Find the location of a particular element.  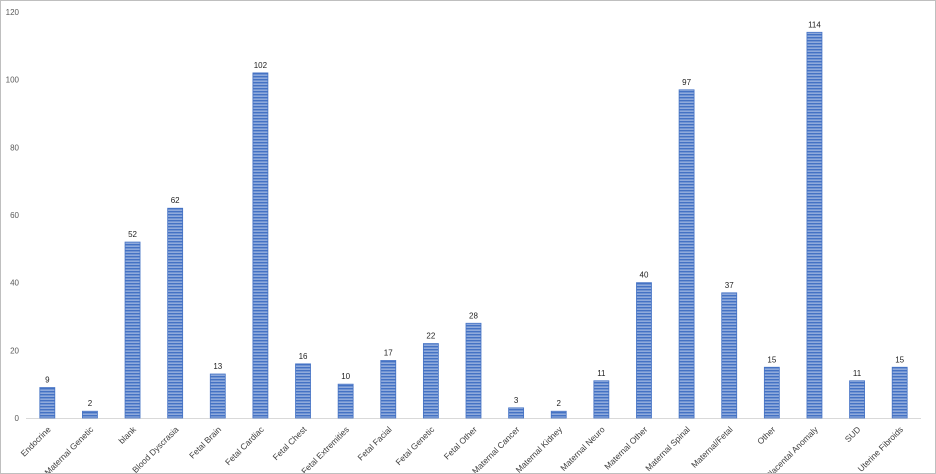

bar-fetal-facial is located at coordinates (388, 389).